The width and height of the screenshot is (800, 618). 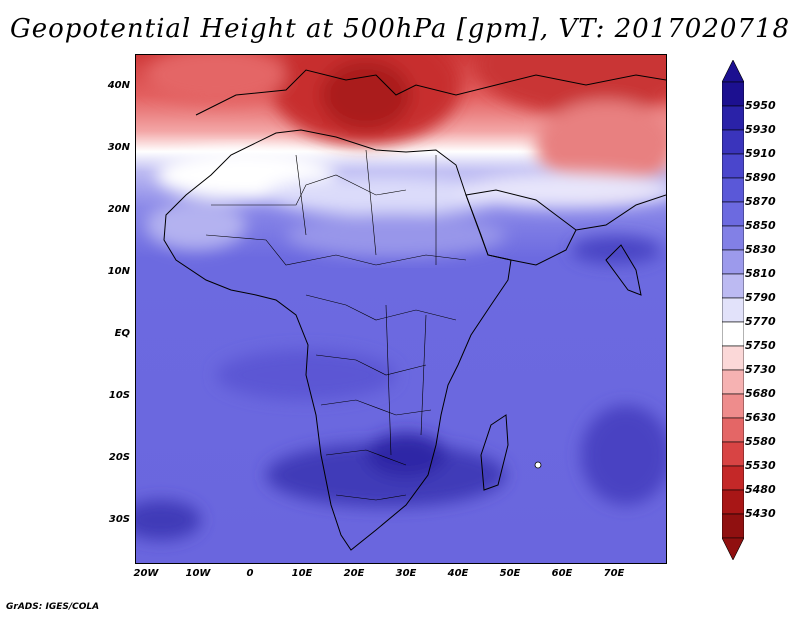 What do you see at coordinates (760, 417) in the screenshot?
I see `colorbar-label: 5630` at bounding box center [760, 417].